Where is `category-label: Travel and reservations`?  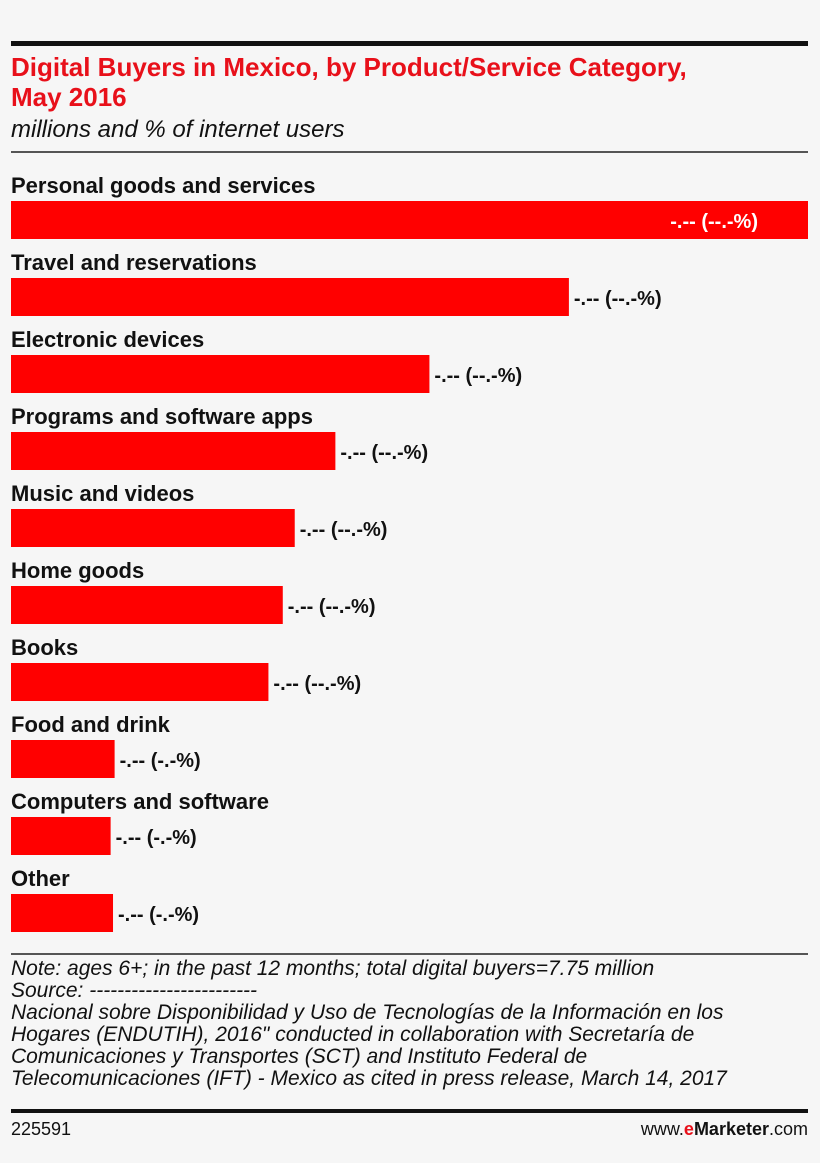
category-label: Travel and reservations is located at coordinates (134, 262).